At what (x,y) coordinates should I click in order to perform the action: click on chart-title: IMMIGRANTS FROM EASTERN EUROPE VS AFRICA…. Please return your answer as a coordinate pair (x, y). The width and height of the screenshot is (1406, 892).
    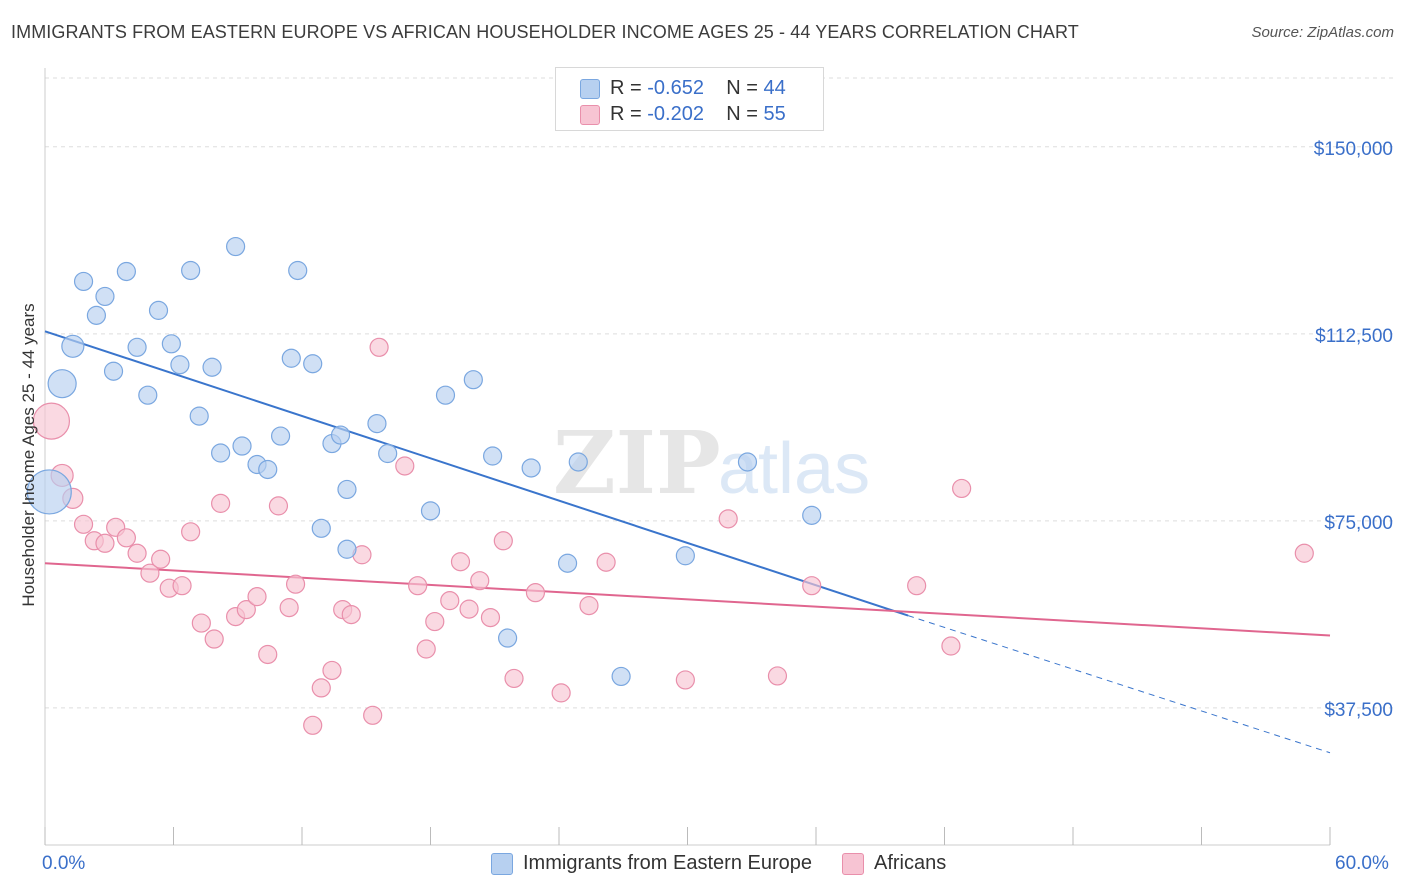
    Looking at the image, I should click on (545, 32).